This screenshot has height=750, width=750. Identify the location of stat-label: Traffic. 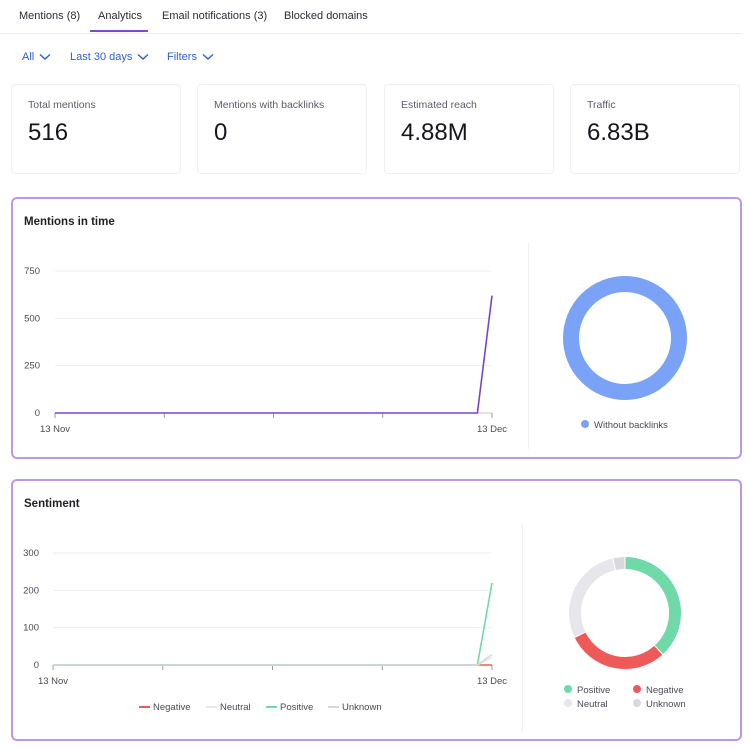
(601, 105).